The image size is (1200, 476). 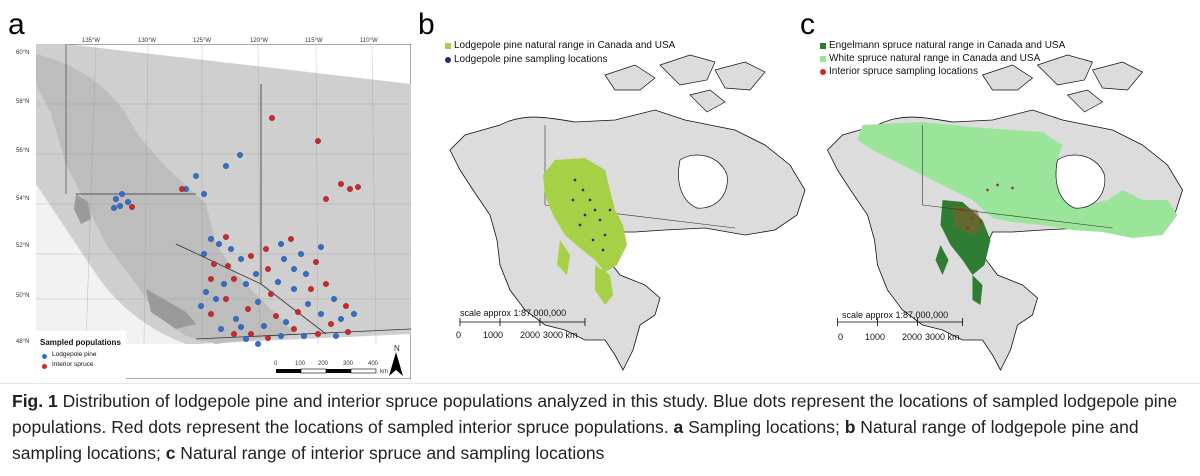 I want to click on legend-swatch-lodgepole, so click(x=44, y=356).